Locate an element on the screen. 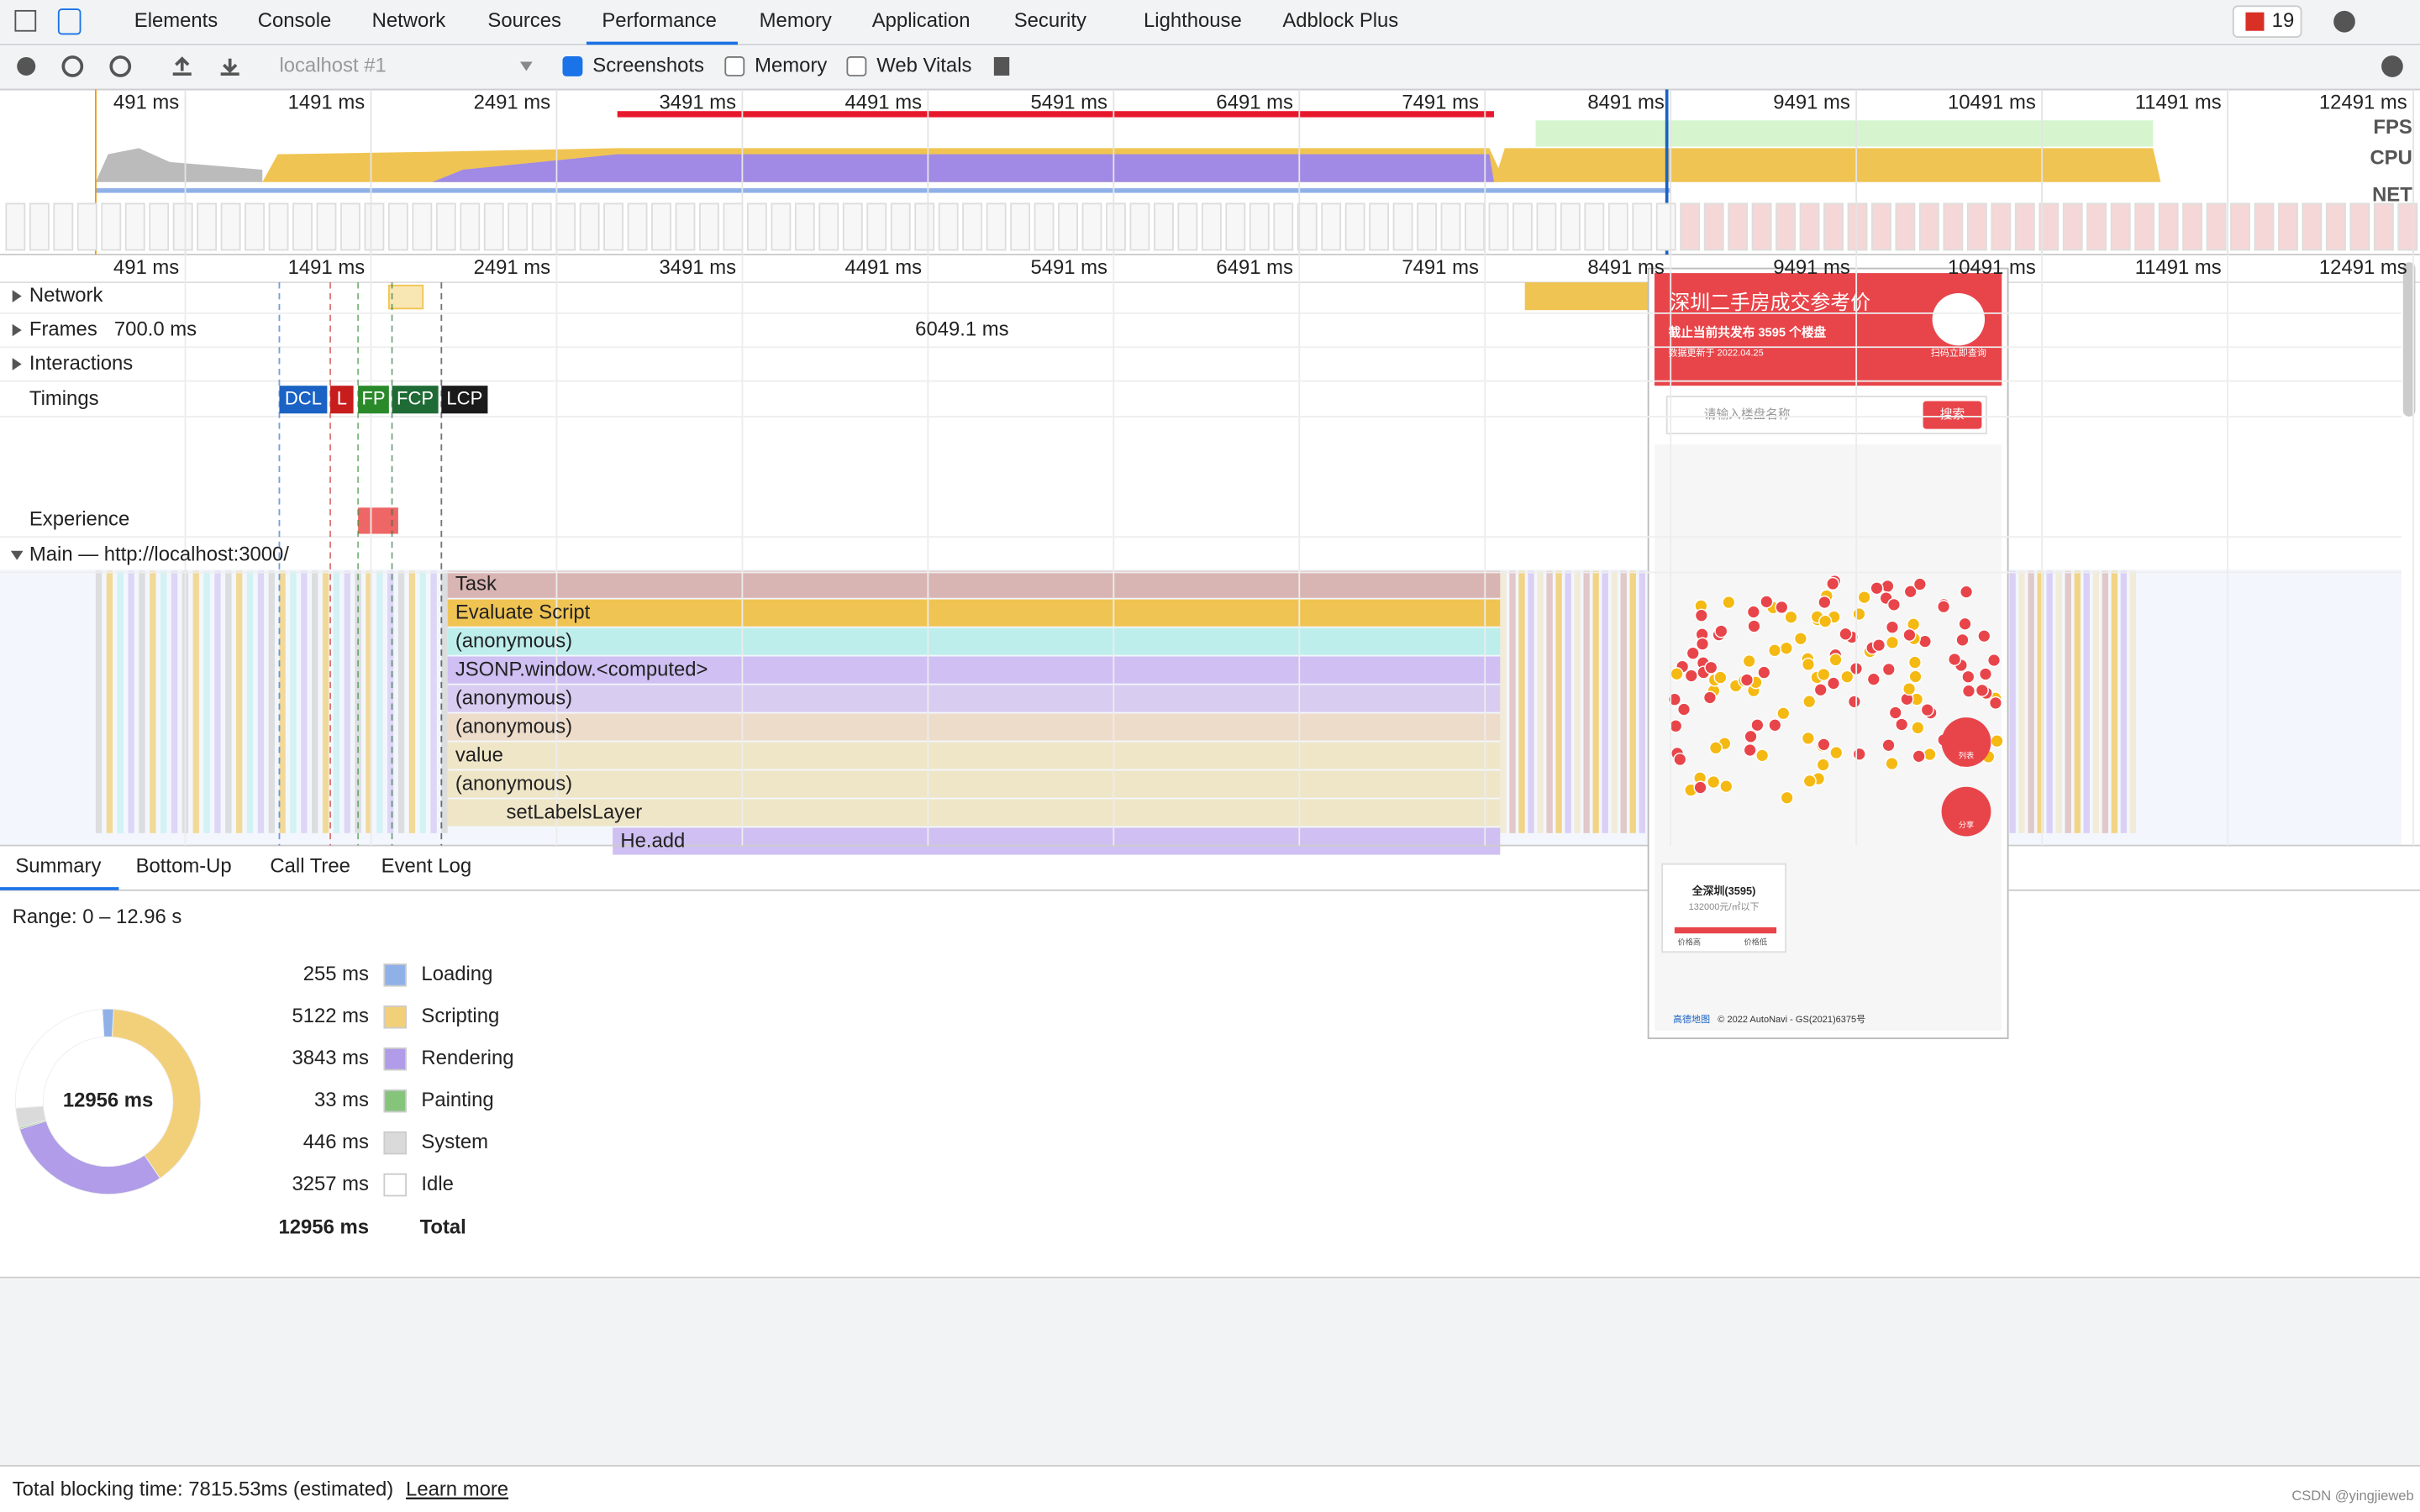 Image resolution: width=2420 pixels, height=1512 pixels. tick-label: 10491 ms is located at coordinates (1992, 267).